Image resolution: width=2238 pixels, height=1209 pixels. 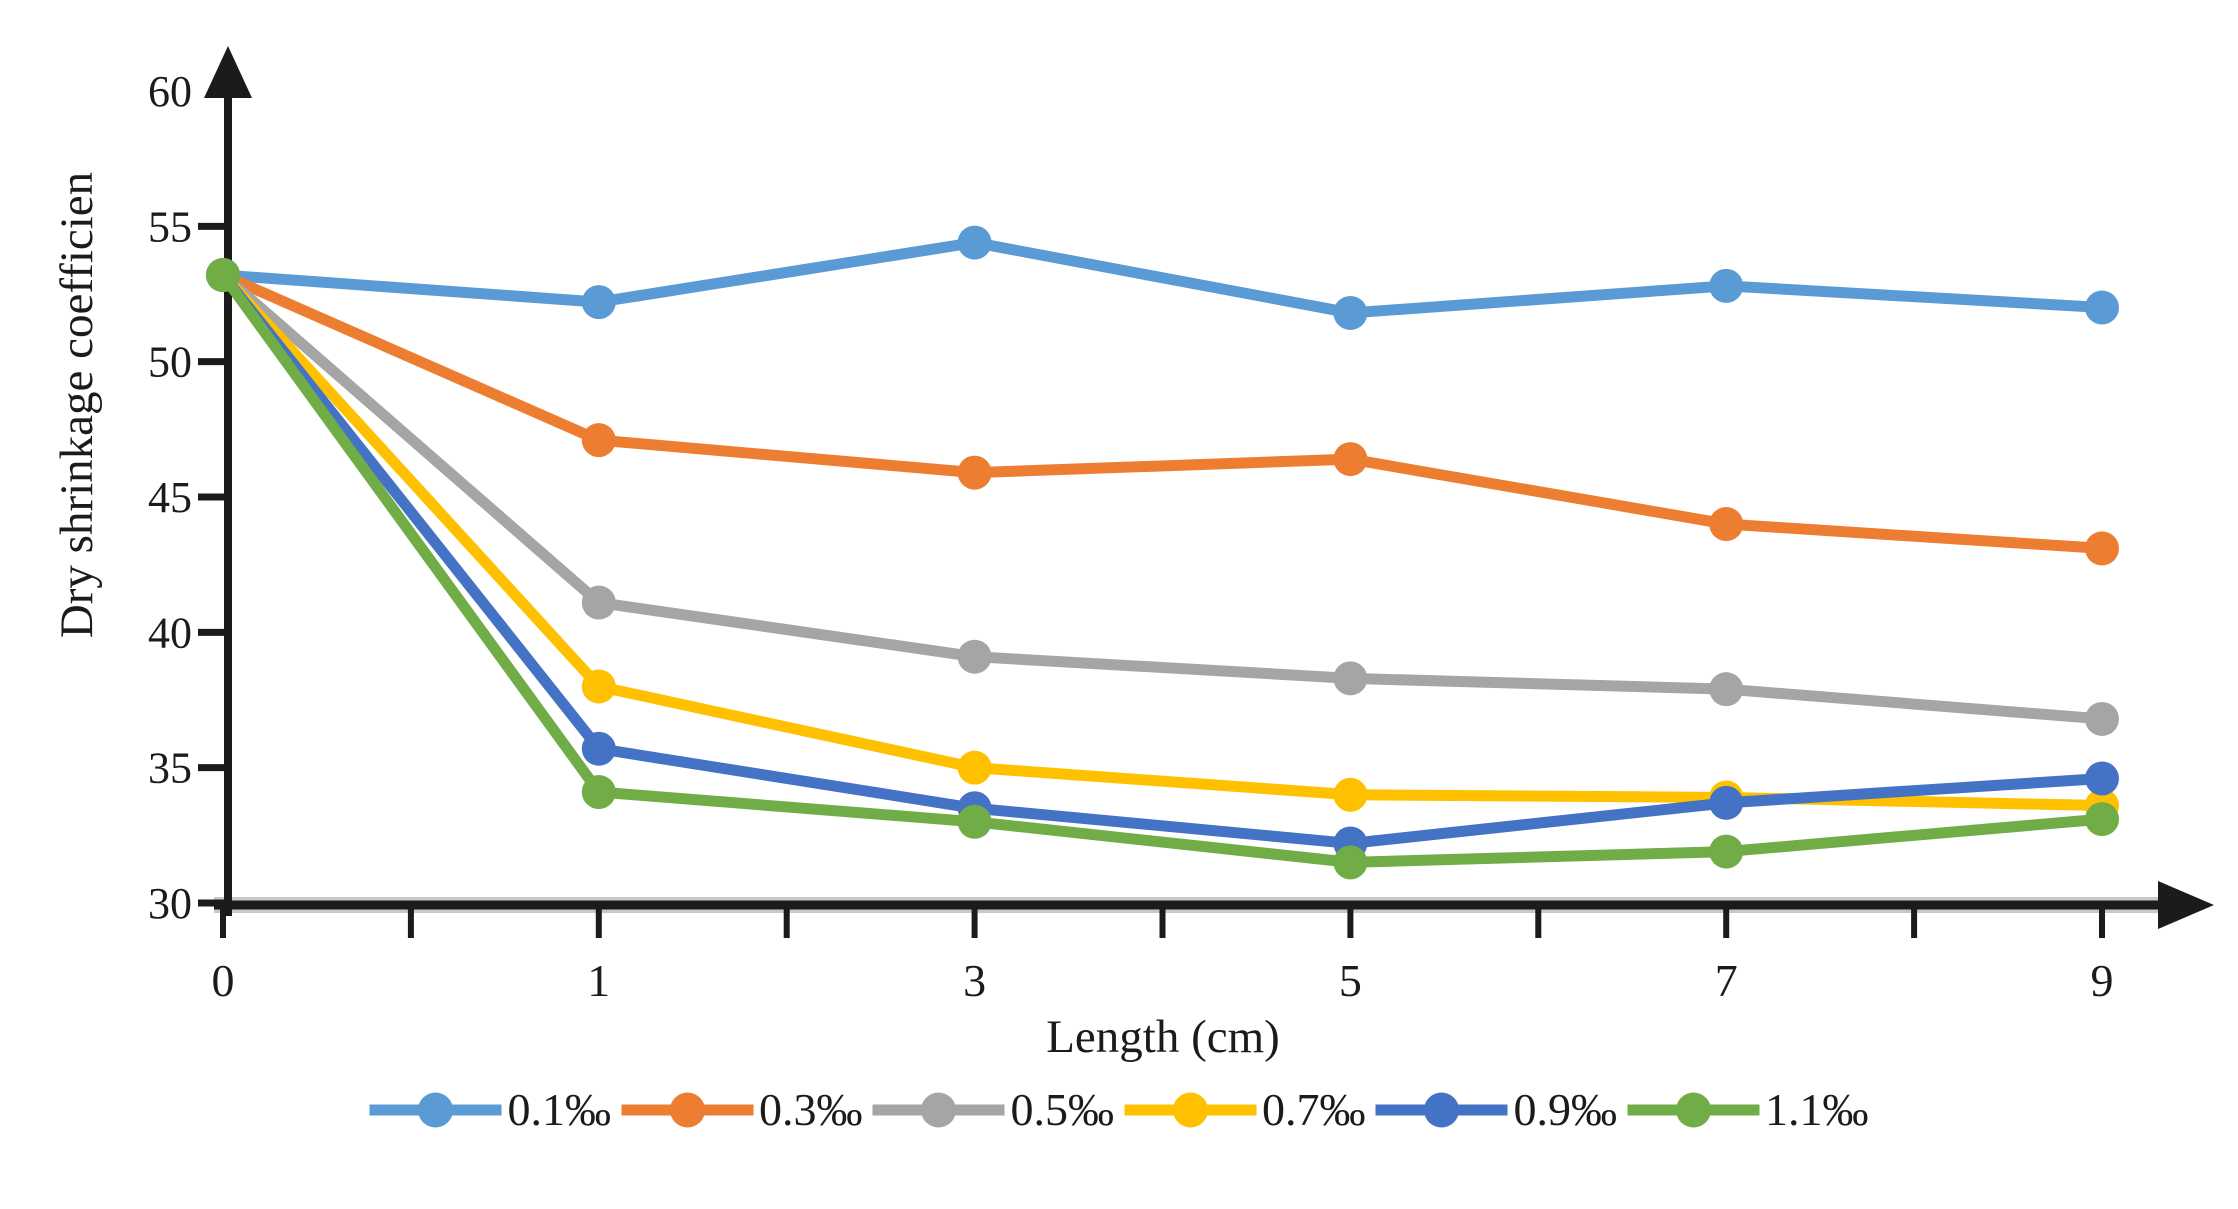 I want to click on x-tick-label: 7, so click(x=1726, y=980).